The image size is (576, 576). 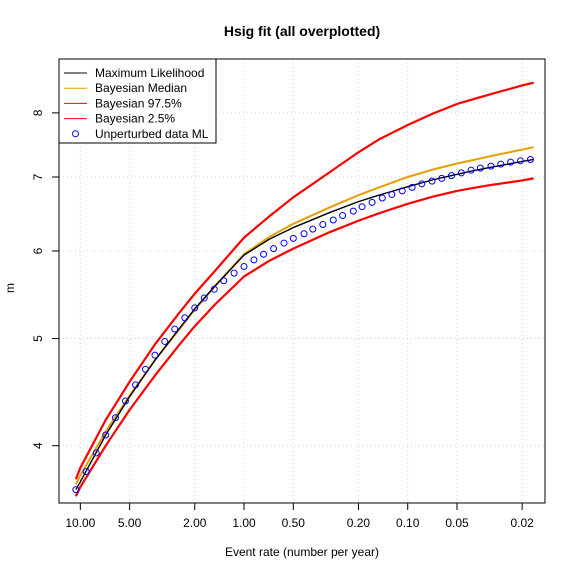 What do you see at coordinates (408, 523) in the screenshot?
I see `x-tick-label: 0.10` at bounding box center [408, 523].